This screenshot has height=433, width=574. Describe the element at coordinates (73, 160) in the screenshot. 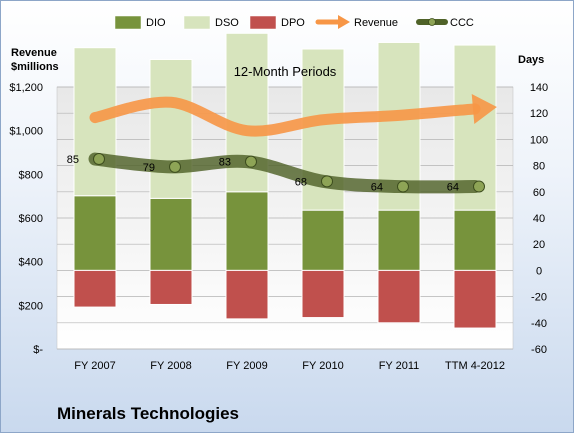

I see `ccc-data-label: 85` at that location.